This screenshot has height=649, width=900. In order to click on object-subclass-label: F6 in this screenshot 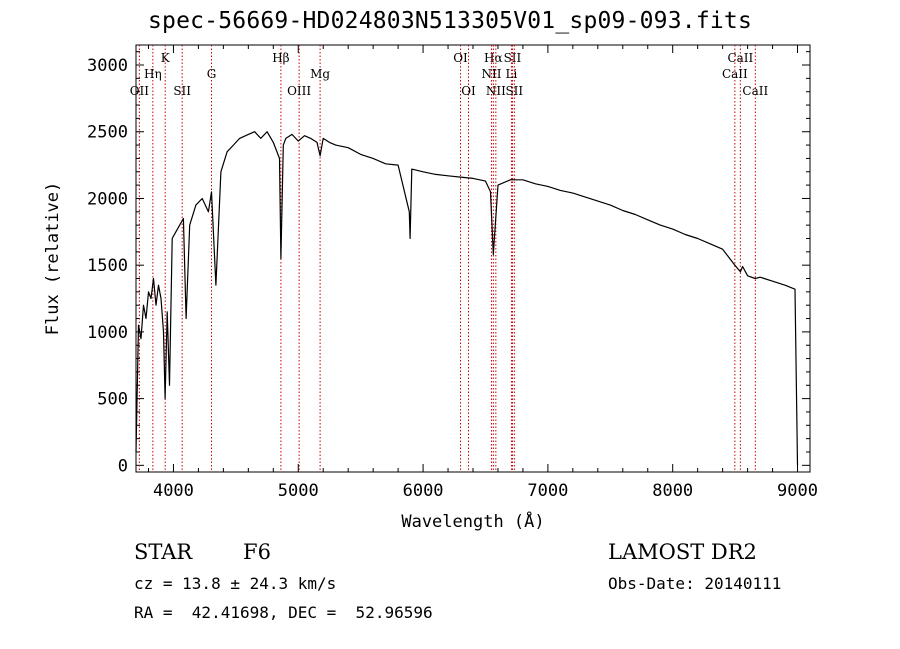, I will do `click(257, 552)`.